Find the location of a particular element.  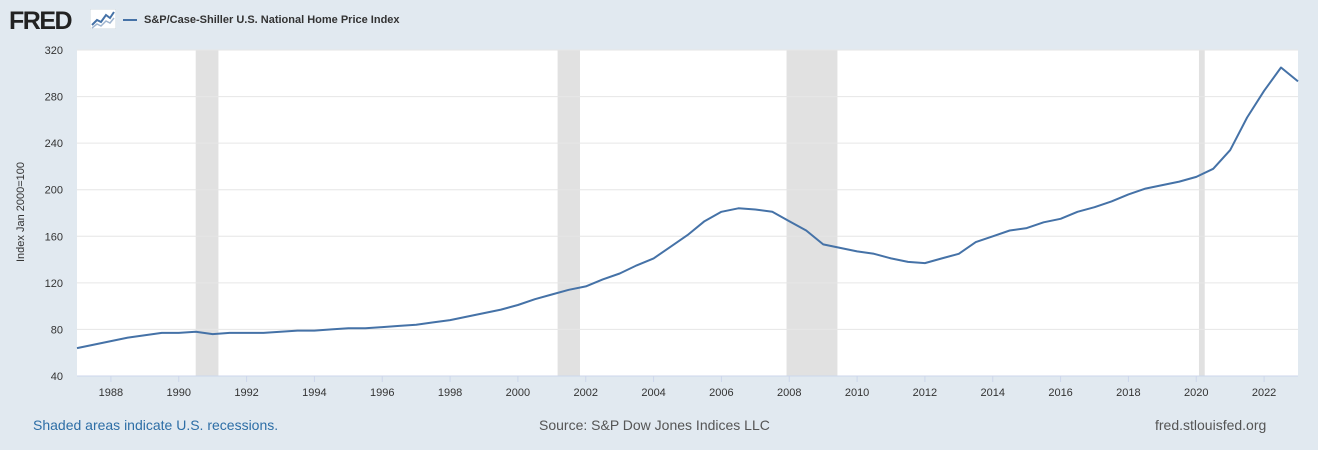

x-tick-label: 1992 is located at coordinates (246, 393).